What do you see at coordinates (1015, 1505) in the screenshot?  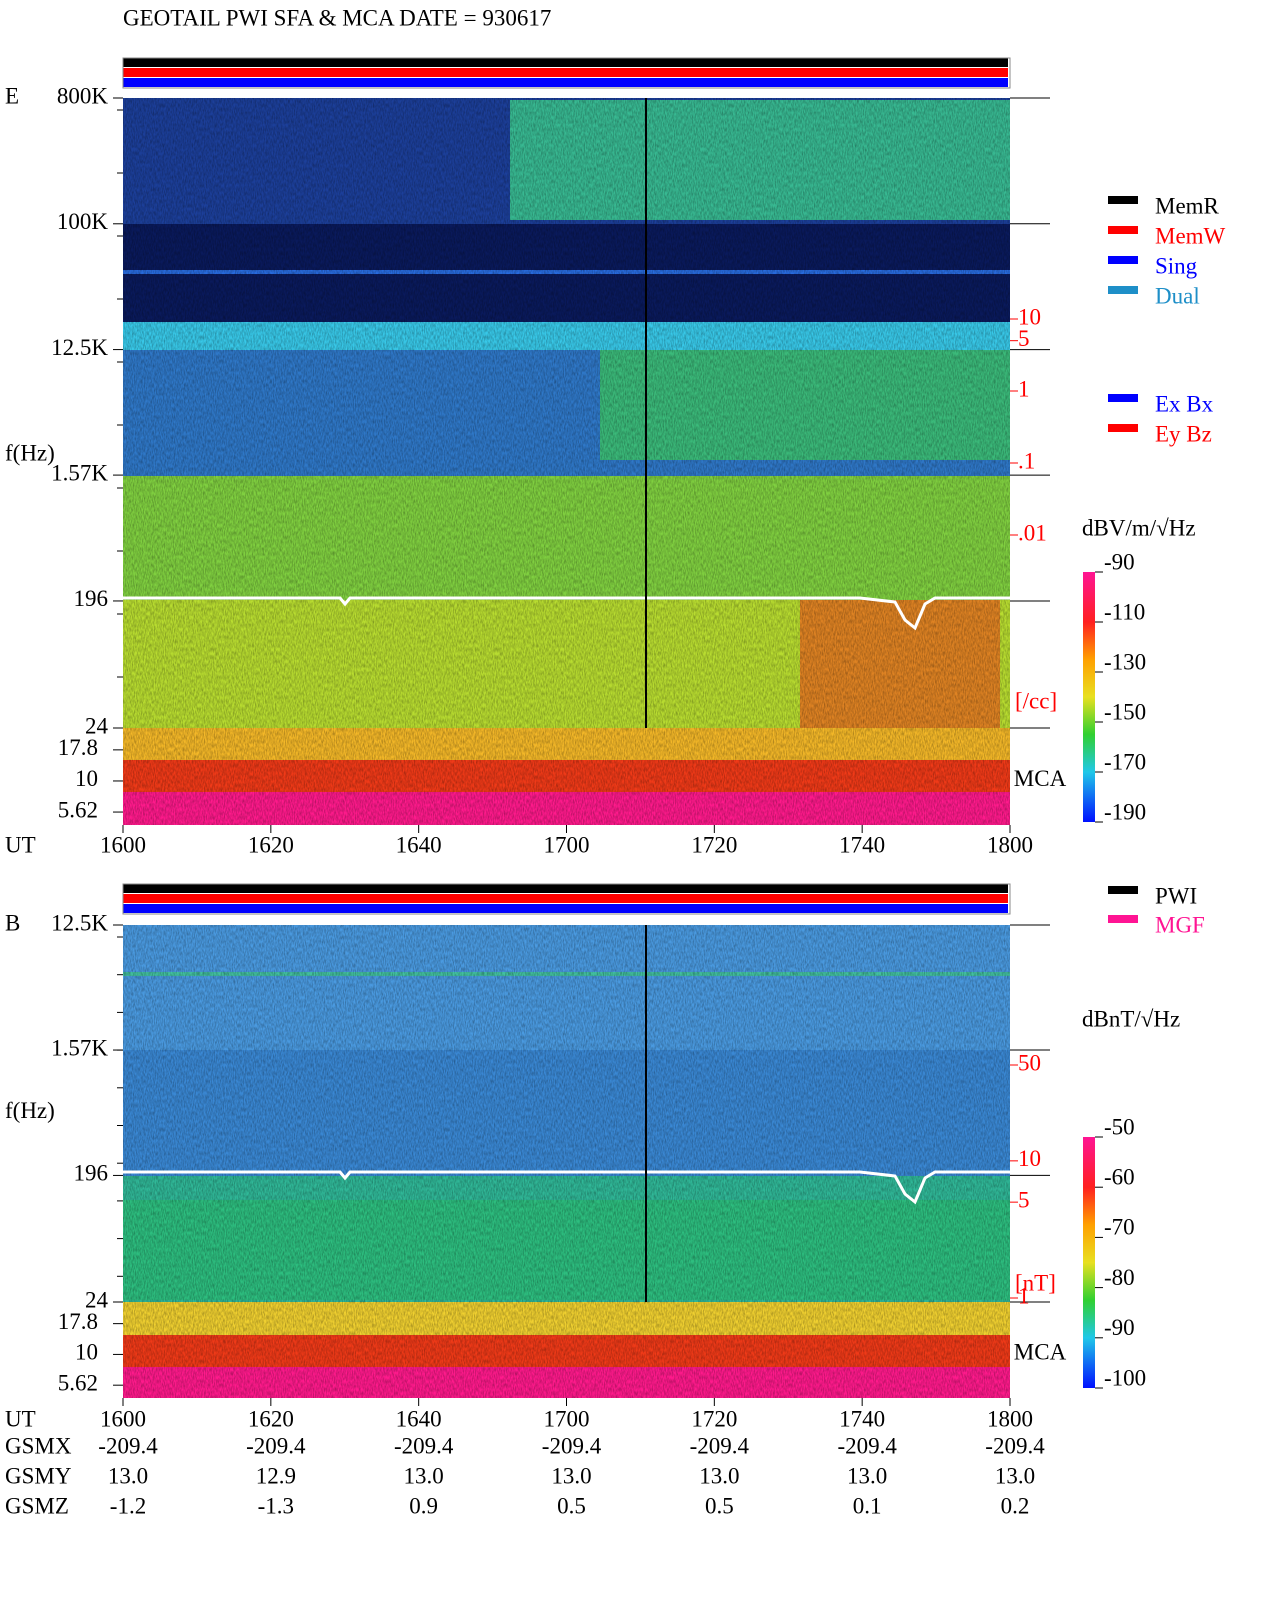 I see `orbit-value: 0.2` at bounding box center [1015, 1505].